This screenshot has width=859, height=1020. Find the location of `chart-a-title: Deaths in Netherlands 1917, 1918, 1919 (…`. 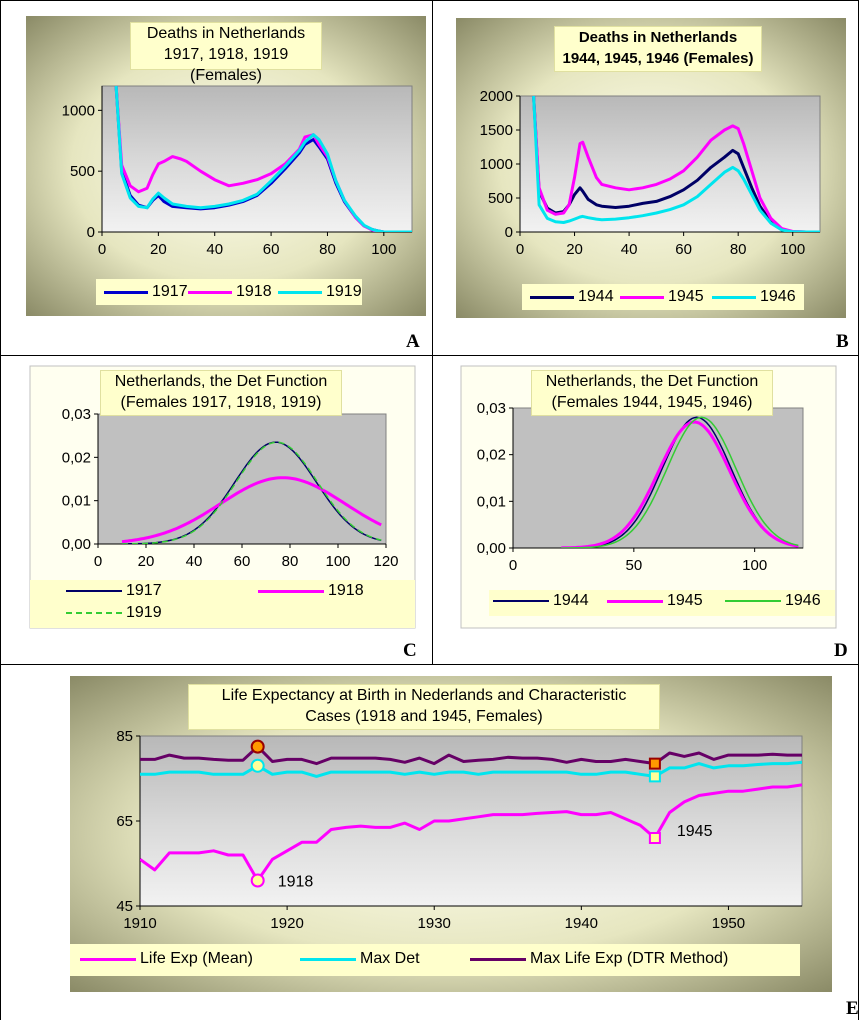

chart-a-title: Deaths in Netherlands 1917, 1918, 1919 (… is located at coordinates (226, 53).